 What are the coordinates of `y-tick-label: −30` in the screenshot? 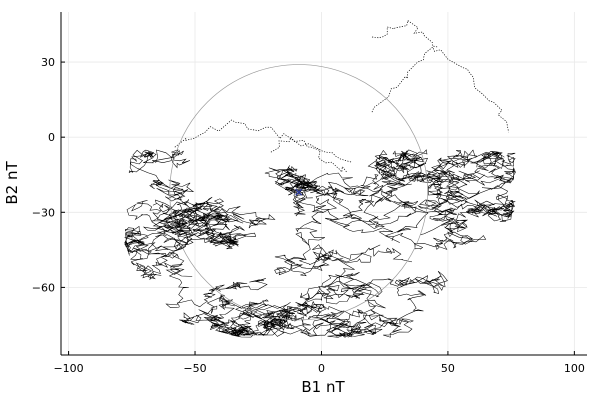 It's located at (43, 212).